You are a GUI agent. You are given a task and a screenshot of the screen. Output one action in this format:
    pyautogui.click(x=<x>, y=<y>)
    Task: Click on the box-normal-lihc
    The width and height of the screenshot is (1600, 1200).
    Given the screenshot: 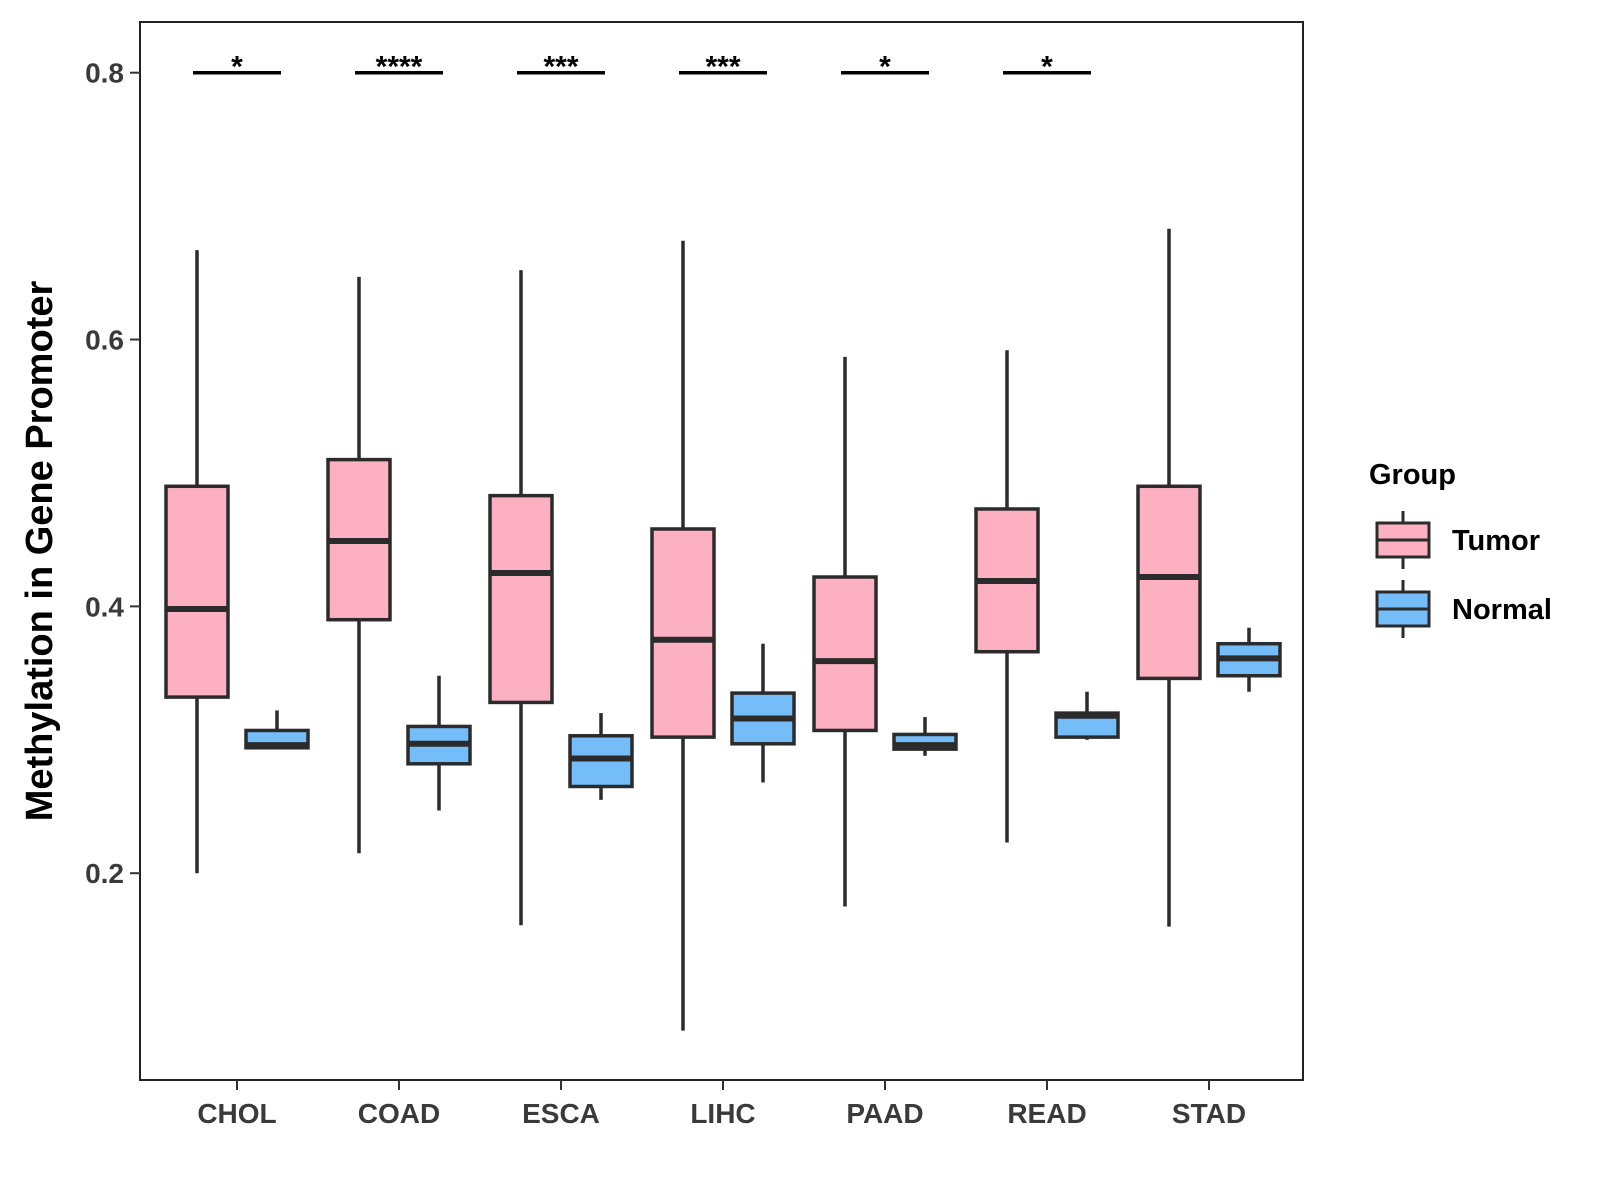 What is the action you would take?
    pyautogui.click(x=763, y=713)
    